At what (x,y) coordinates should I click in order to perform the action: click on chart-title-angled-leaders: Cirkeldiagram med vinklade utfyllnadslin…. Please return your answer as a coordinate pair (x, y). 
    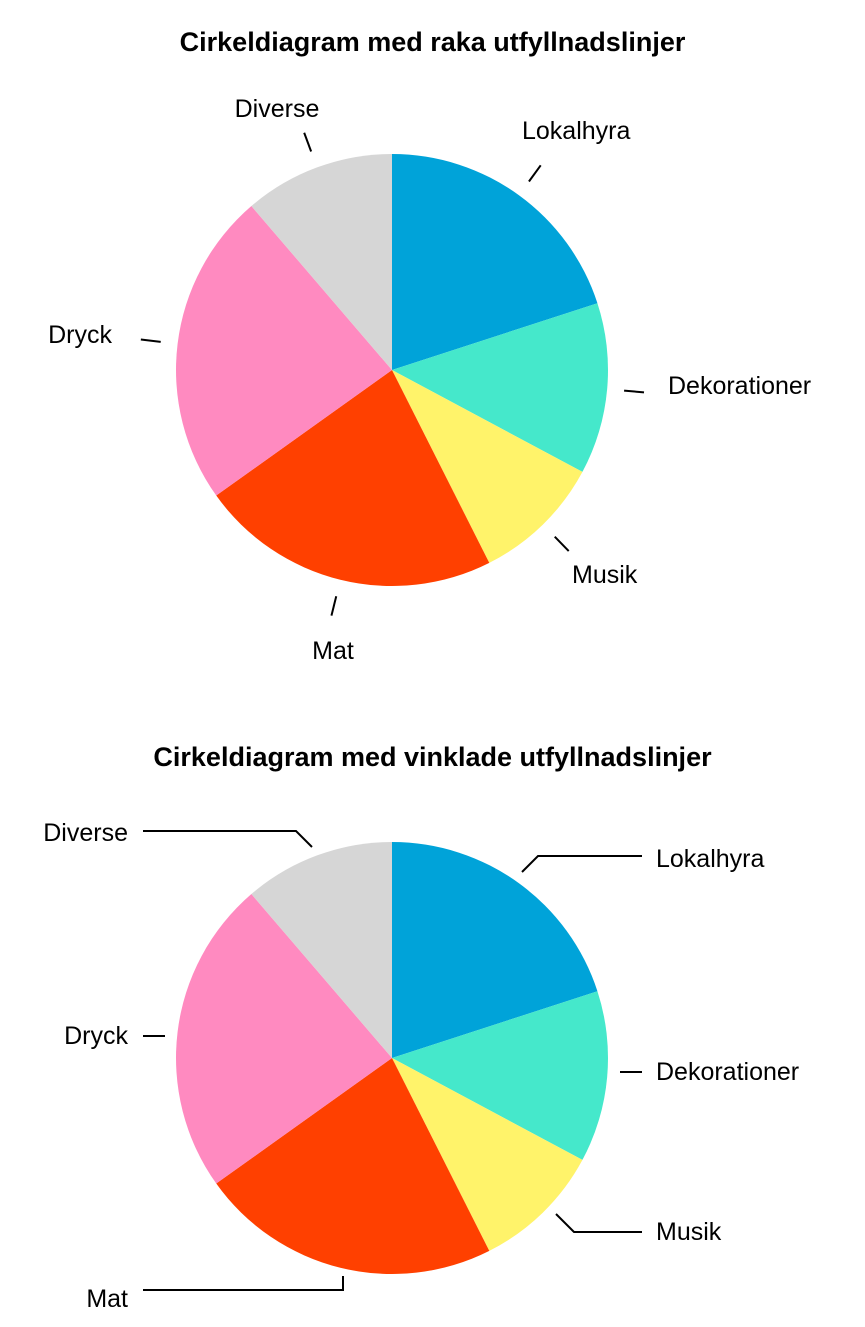
    Looking at the image, I should click on (432, 757).